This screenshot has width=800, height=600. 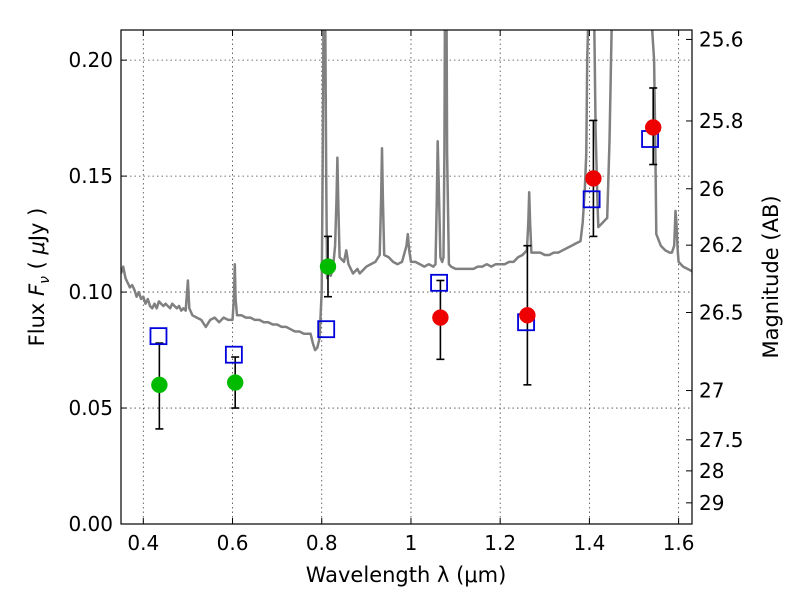 I want to click on magnitude-tick-label: 26.5, so click(x=721, y=312).